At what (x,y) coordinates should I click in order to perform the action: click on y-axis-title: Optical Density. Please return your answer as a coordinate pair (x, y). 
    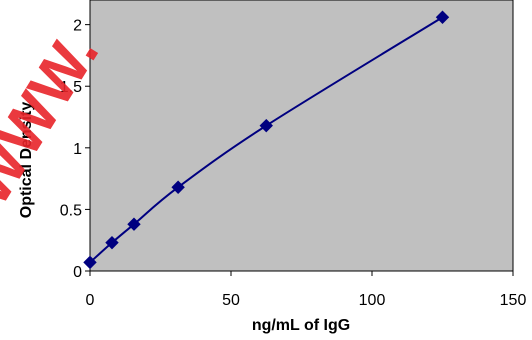
    Looking at the image, I should click on (26, 160).